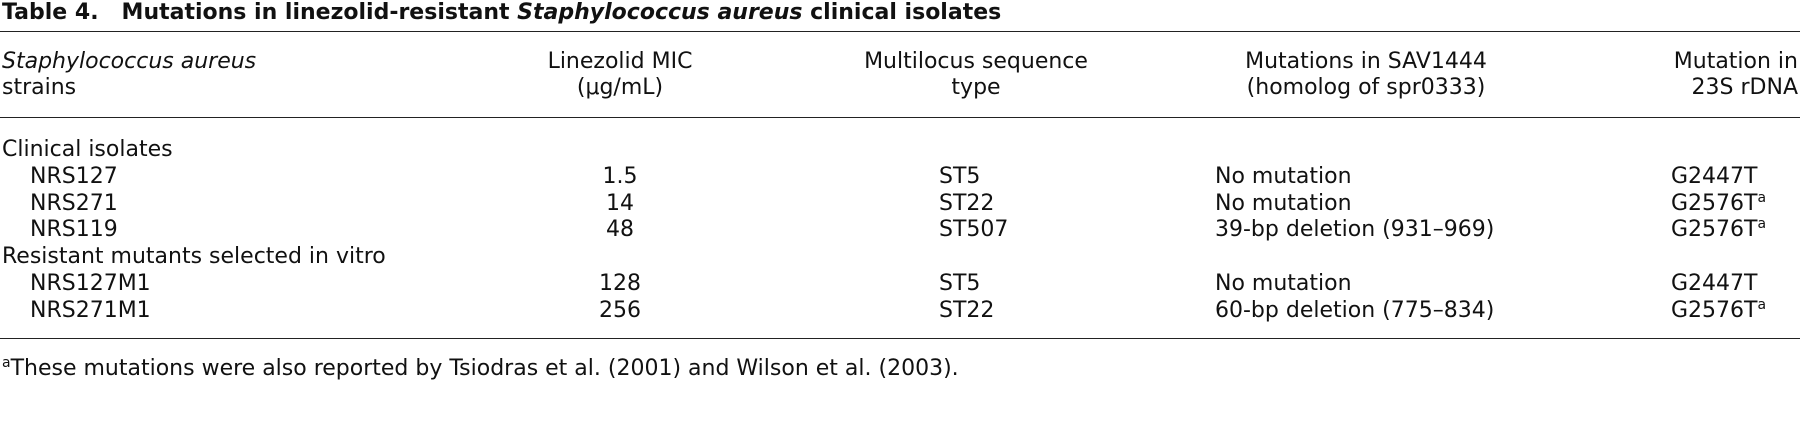 The height and width of the screenshot is (440, 1800). What do you see at coordinates (976, 61) in the screenshot?
I see `header-text: Multilocus sequence` at bounding box center [976, 61].